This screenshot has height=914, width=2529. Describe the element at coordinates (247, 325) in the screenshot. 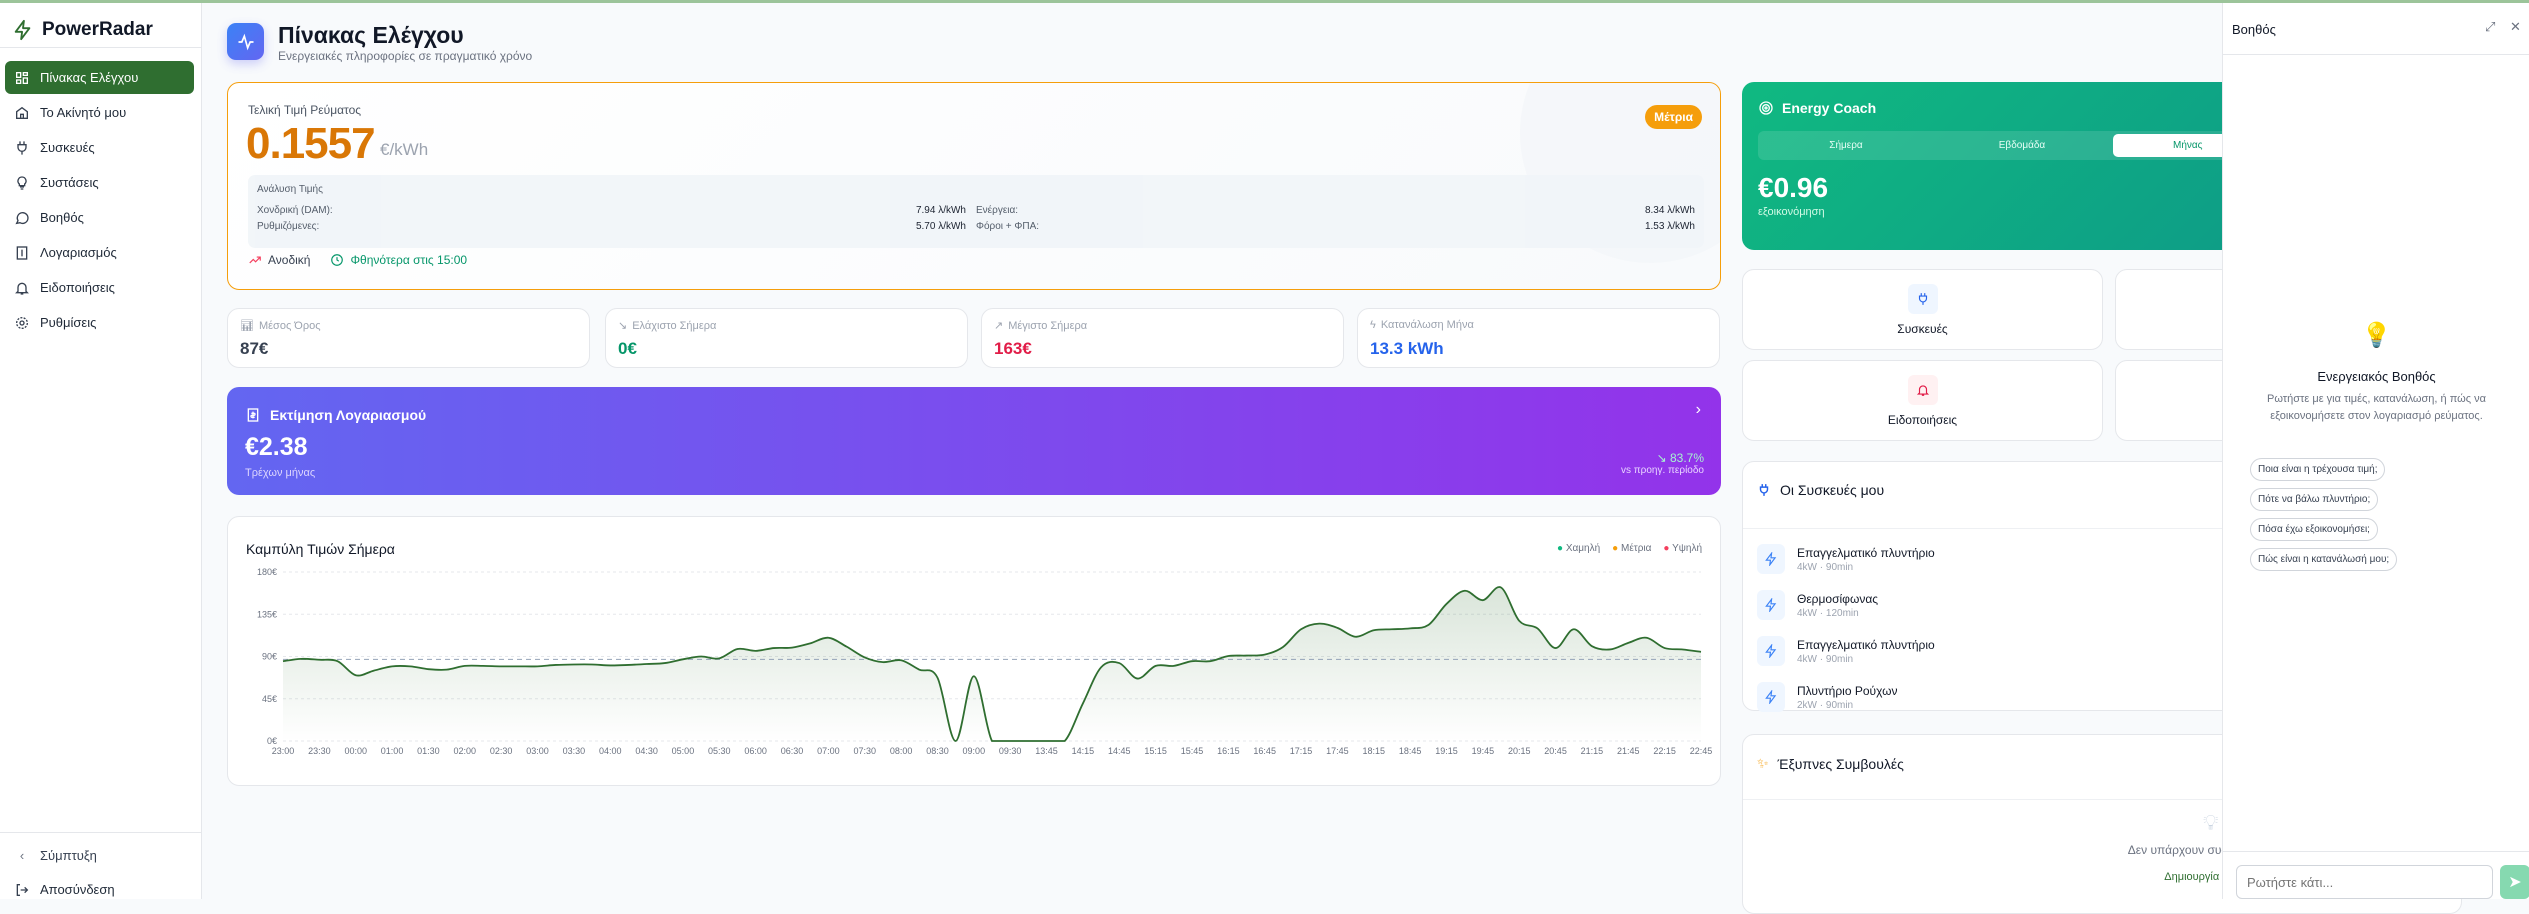

I see `bar-chart-icon: 📊︎` at that location.